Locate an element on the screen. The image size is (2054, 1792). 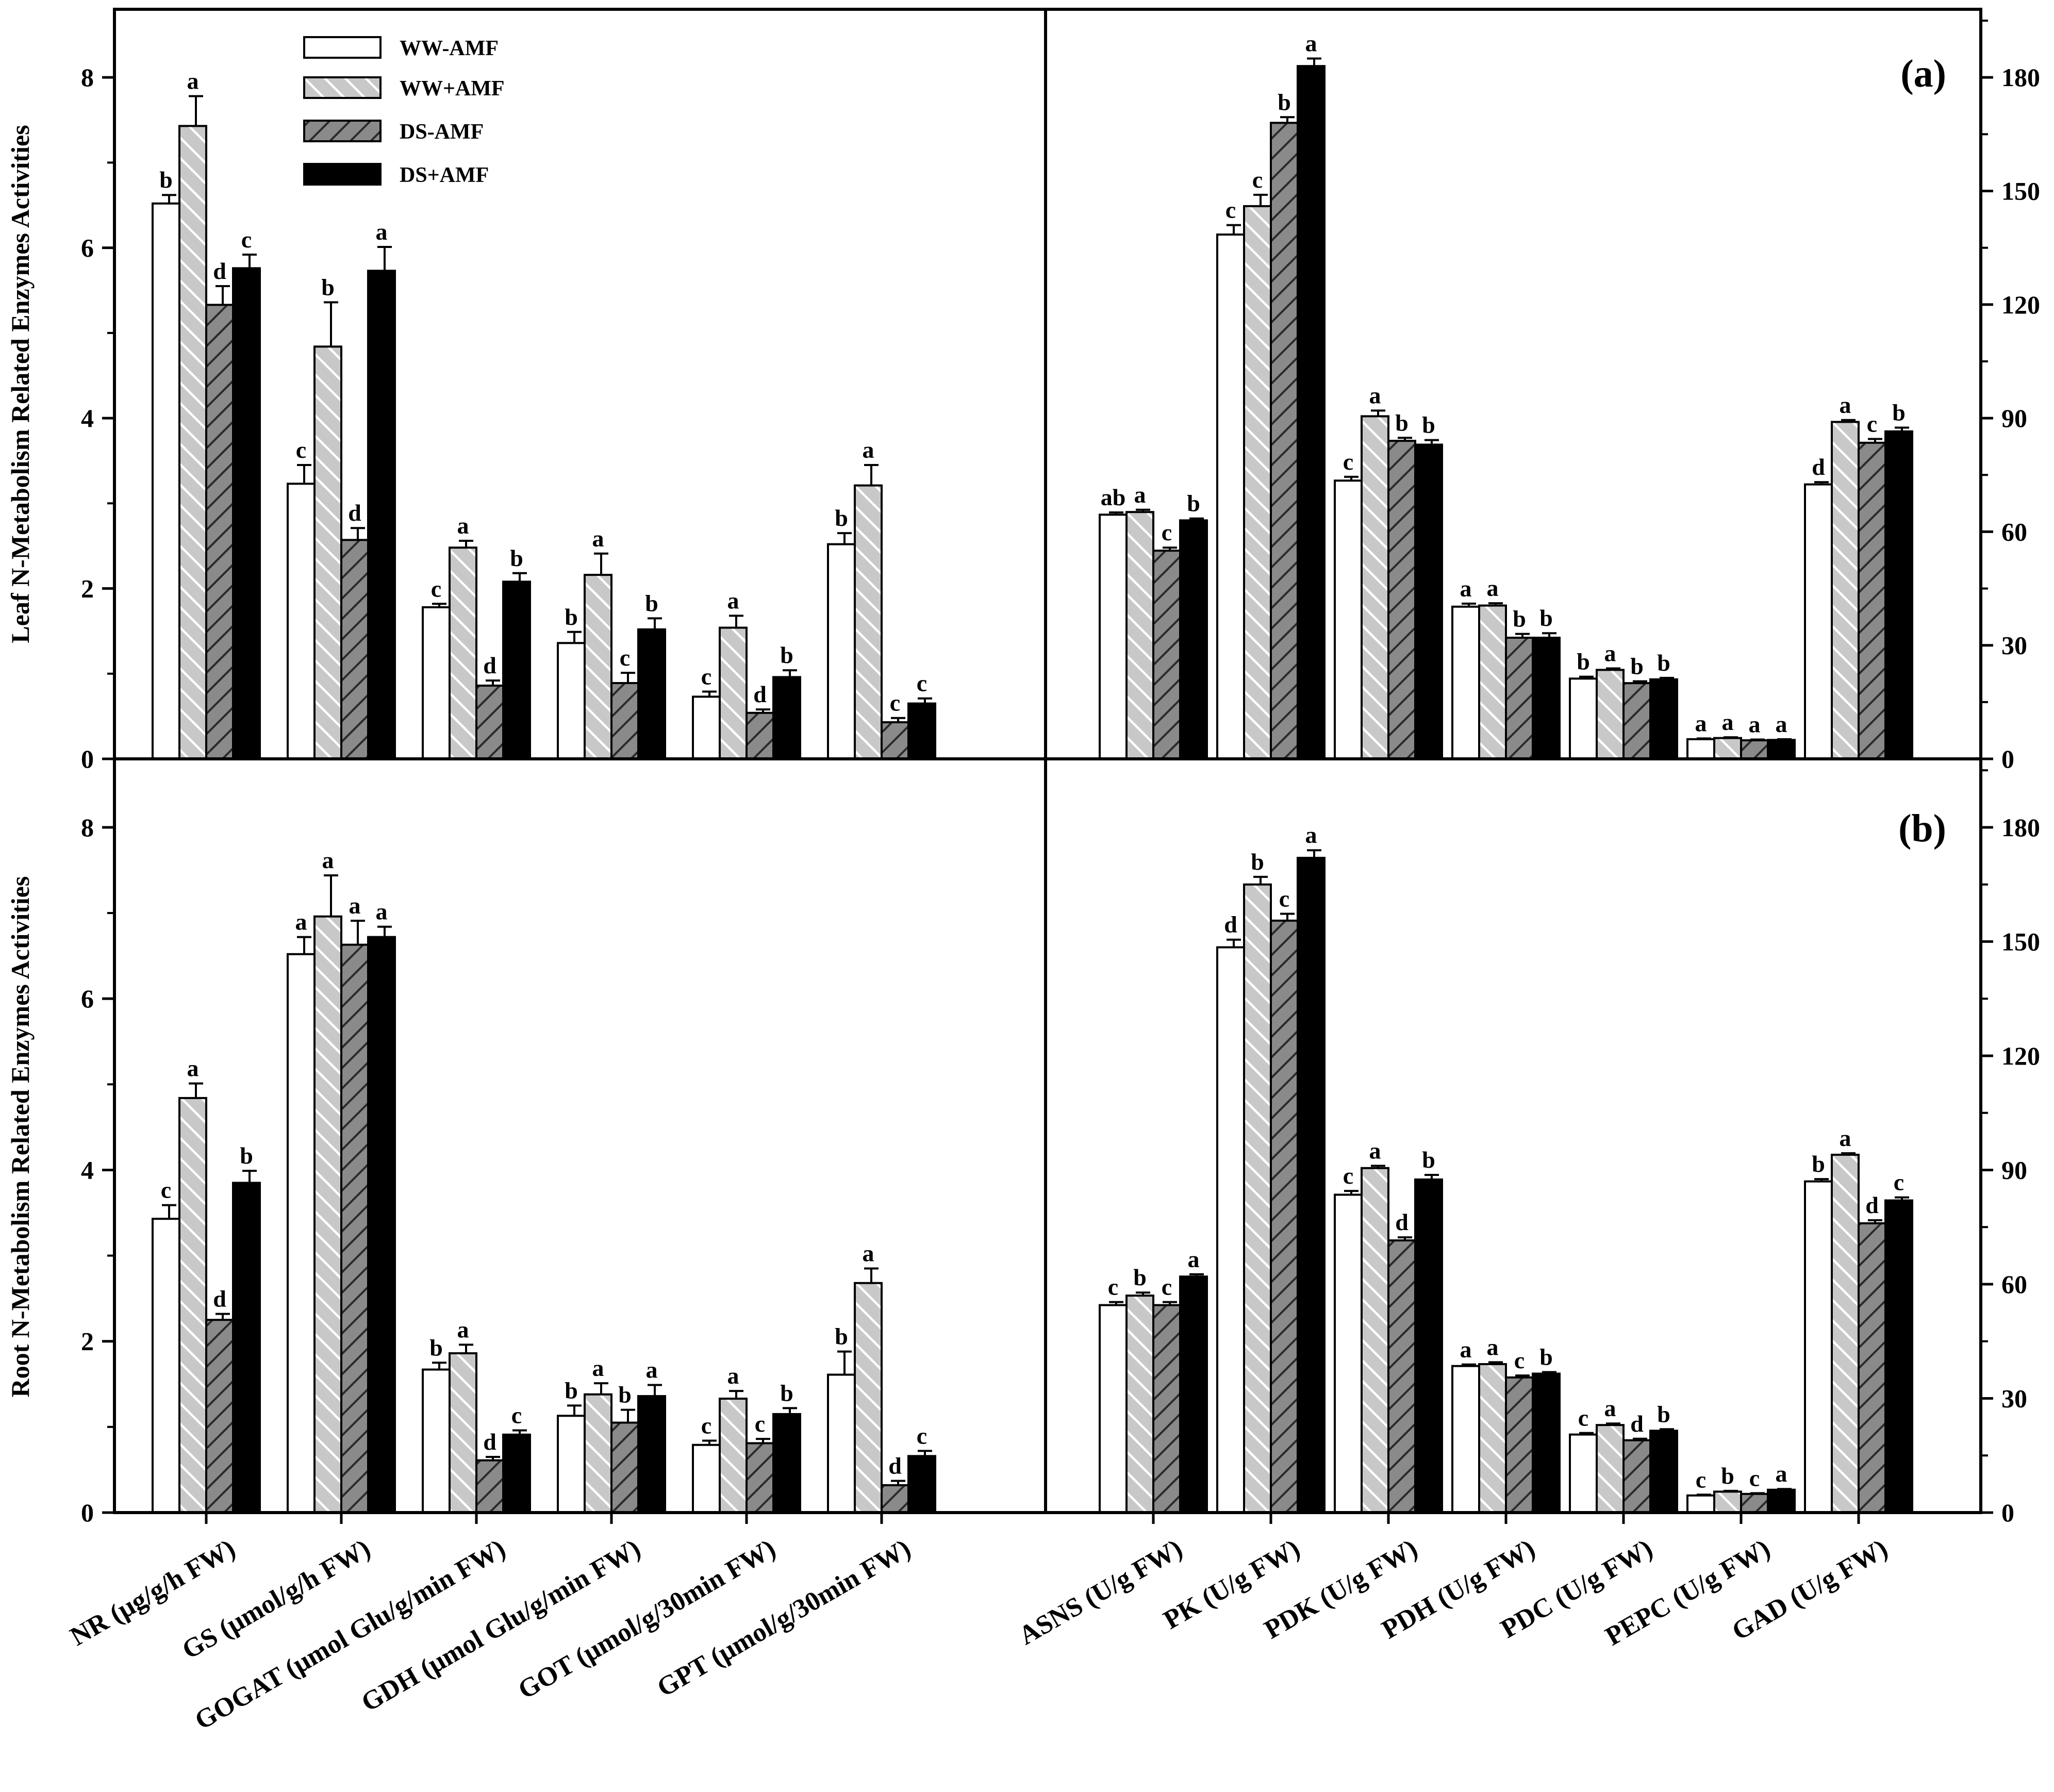
panel-b-left-y-tick-label-3: 6 is located at coordinates (87, 999).